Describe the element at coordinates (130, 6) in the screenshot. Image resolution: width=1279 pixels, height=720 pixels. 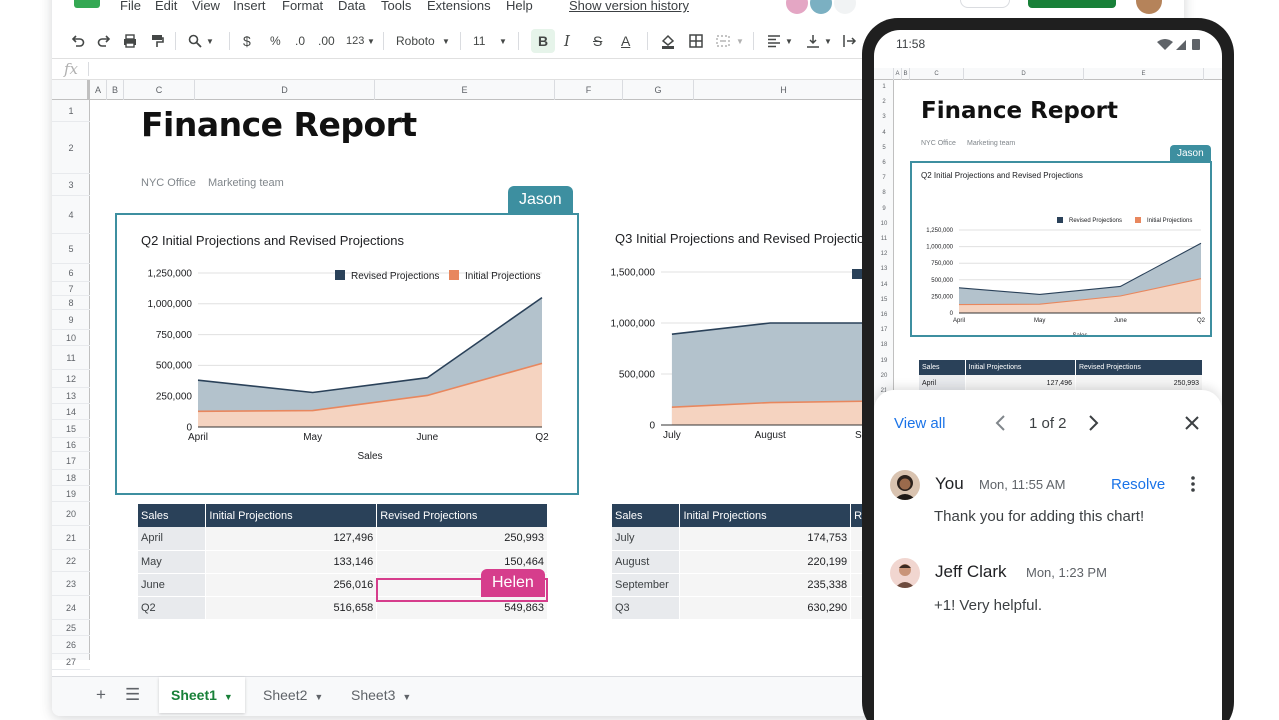
I see `menu-file: File` at that location.